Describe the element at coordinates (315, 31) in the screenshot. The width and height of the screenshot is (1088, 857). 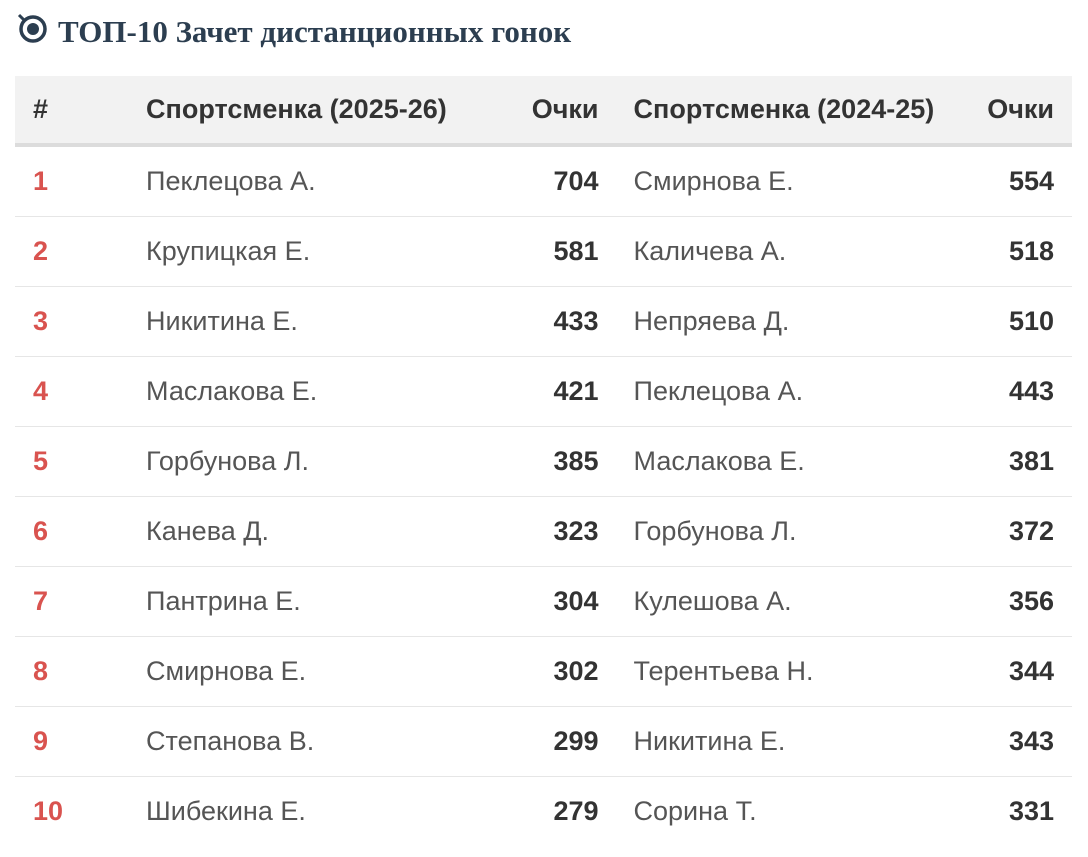
I see `title-text: ТОП-10 Зачет дистанционных гонок` at that location.